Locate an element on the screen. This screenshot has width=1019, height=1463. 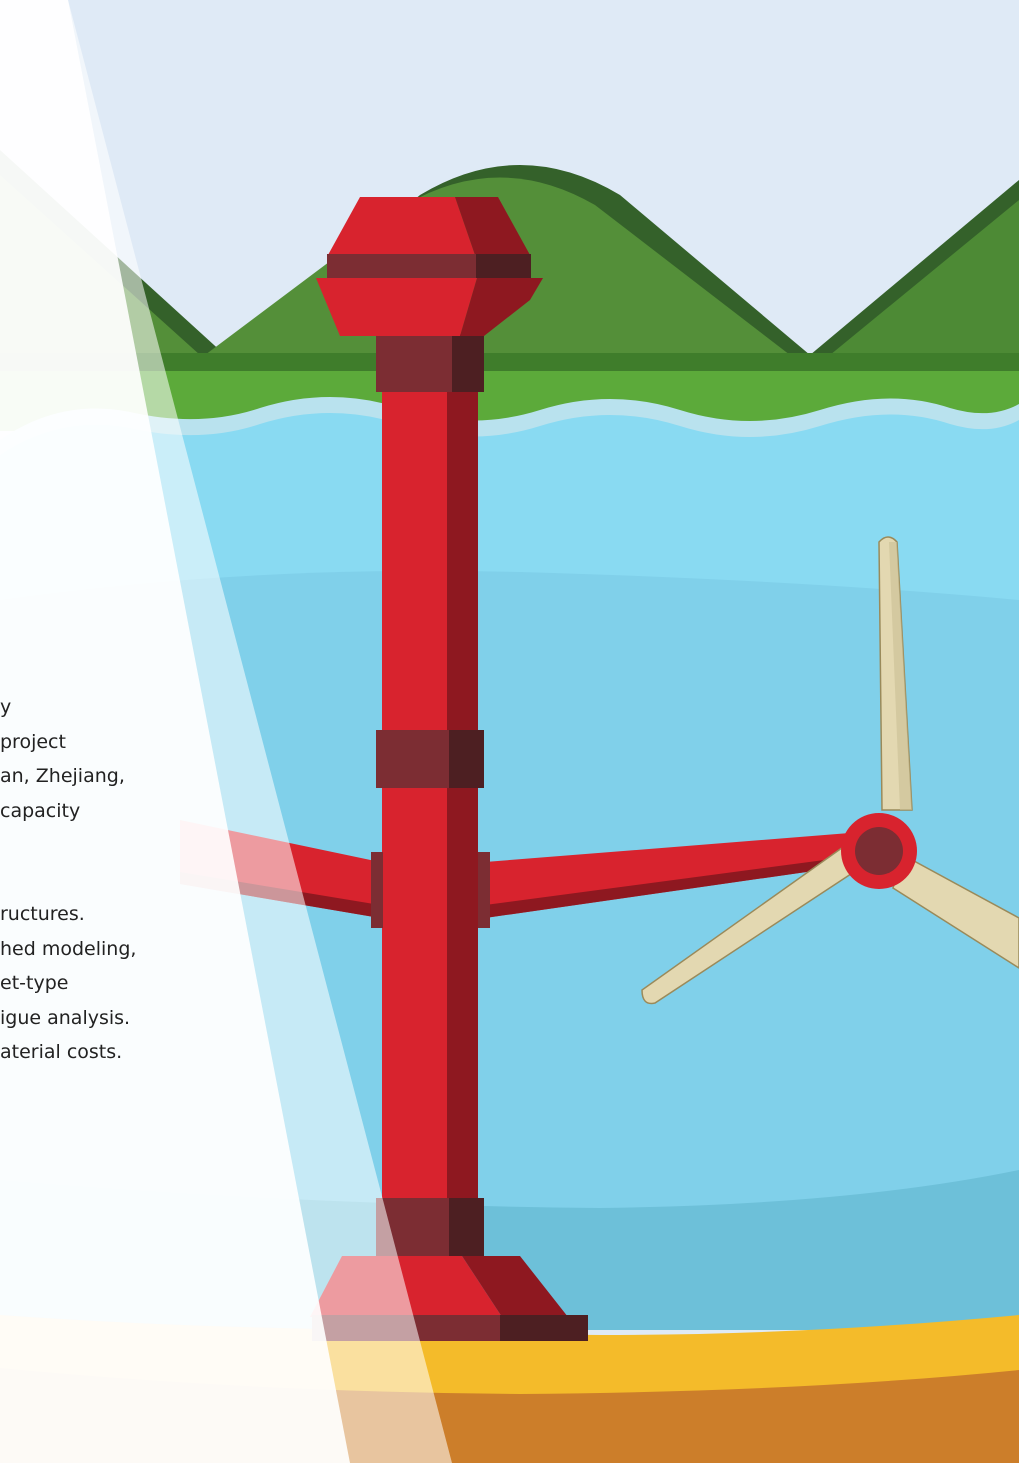
turbine-cap is located at coordinates (429, 266).